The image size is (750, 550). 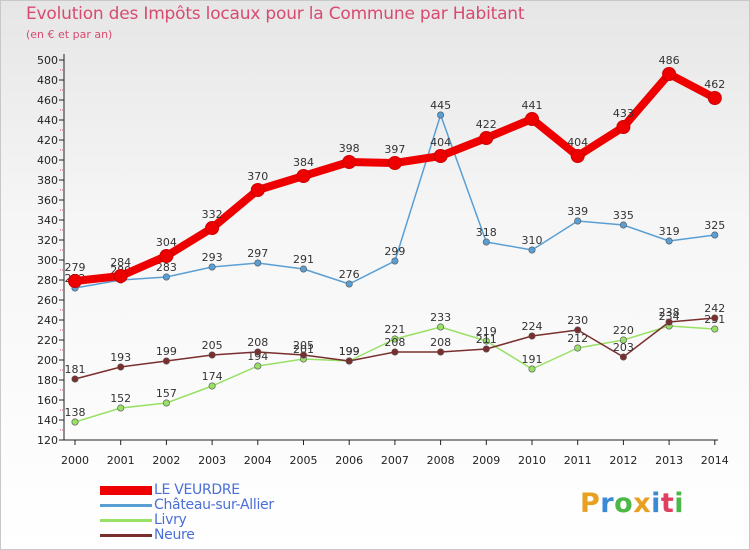 What do you see at coordinates (126, 520) in the screenshot?
I see `legend-swatch-livry` at bounding box center [126, 520].